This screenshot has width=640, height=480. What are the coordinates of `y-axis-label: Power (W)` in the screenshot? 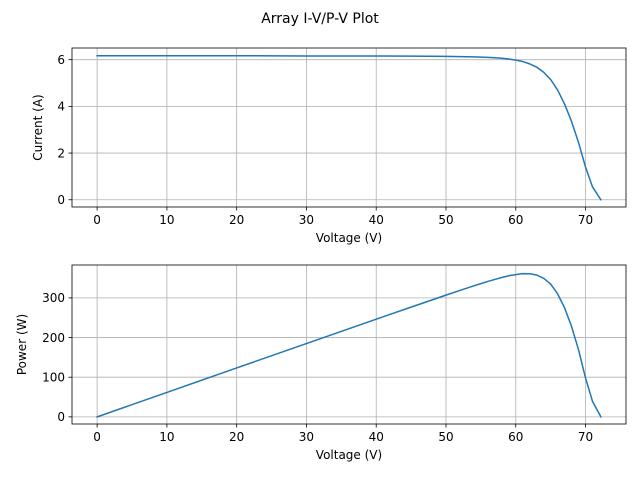 It's located at (22, 344).